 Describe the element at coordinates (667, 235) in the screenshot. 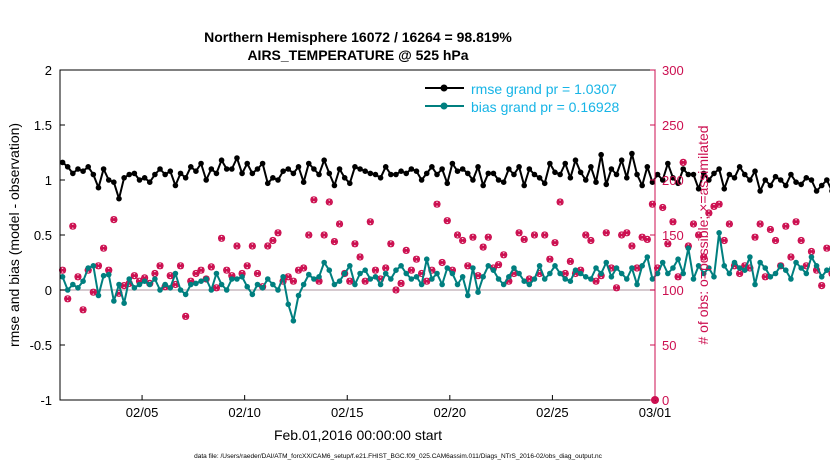

I see `right-axis-ticks: 0 50 100 150 200 250 300` at that location.